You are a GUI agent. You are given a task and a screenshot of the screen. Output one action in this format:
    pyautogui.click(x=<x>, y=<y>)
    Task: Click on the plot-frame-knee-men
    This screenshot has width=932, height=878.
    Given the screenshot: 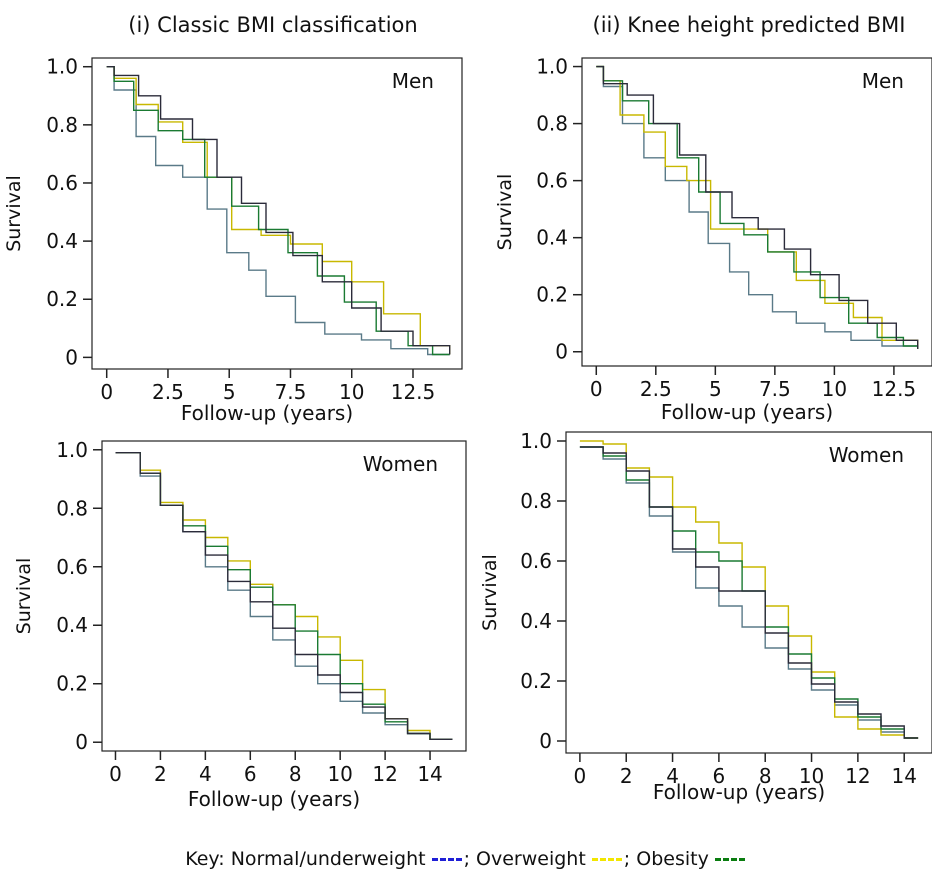 What is the action you would take?
    pyautogui.click(x=756, y=212)
    